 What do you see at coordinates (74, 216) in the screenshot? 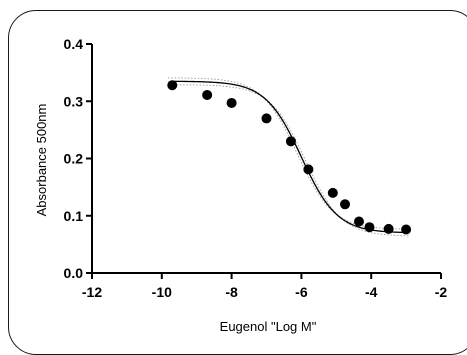
I see `y-tick-label: 0.1` at bounding box center [74, 216].